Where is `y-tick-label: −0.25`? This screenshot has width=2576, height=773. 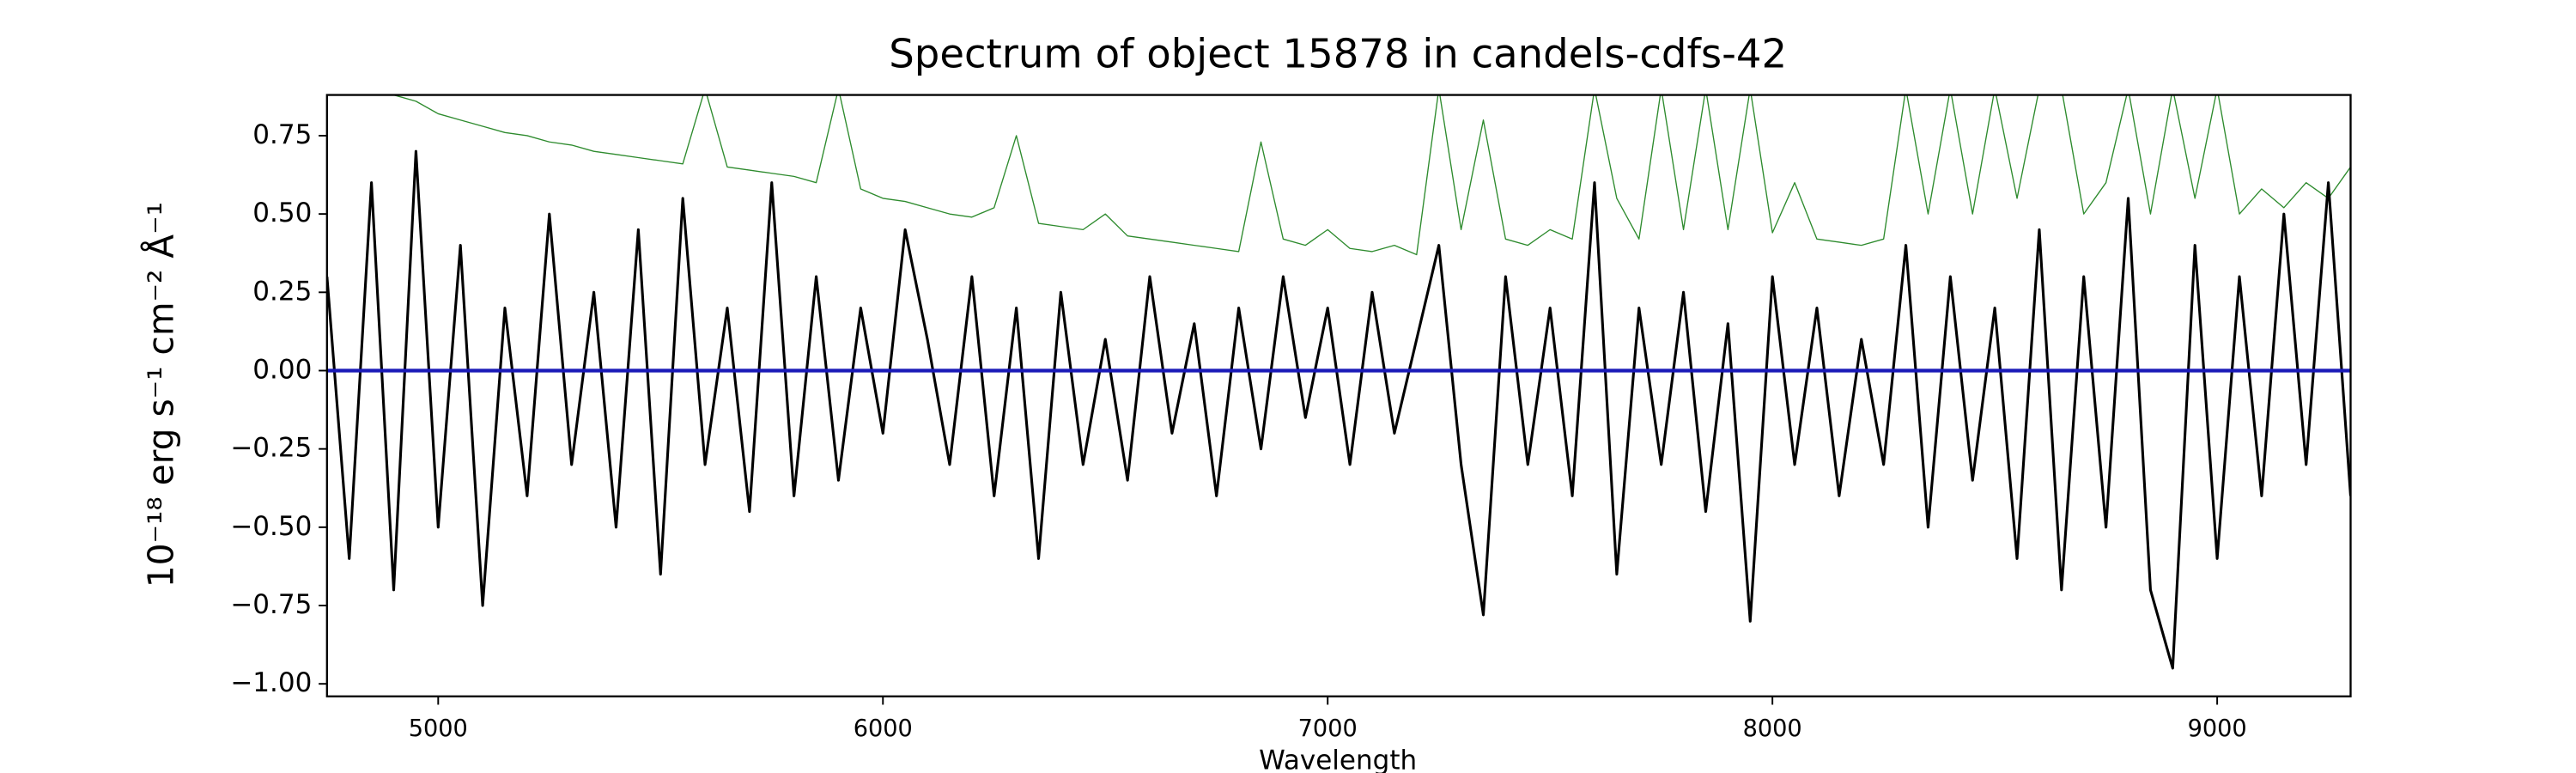
y-tick-label: −0.25 is located at coordinates (271, 448).